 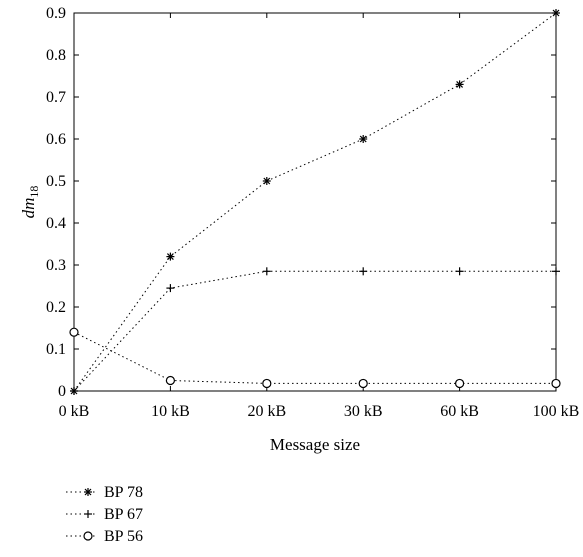 What do you see at coordinates (56, 307) in the screenshot?
I see `y-tick-label: 0.2` at bounding box center [56, 307].